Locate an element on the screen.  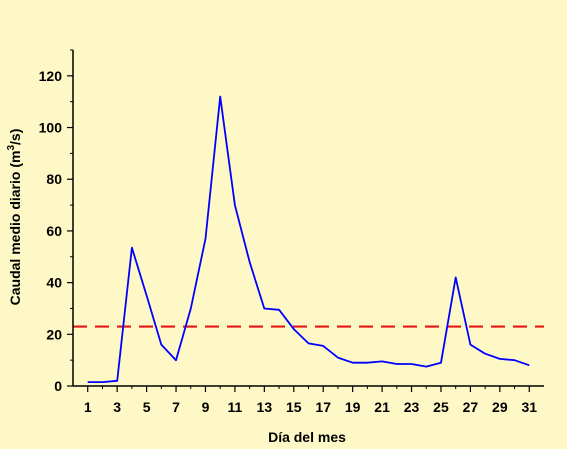
x-tick-label: 11 is located at coordinates (235, 407).